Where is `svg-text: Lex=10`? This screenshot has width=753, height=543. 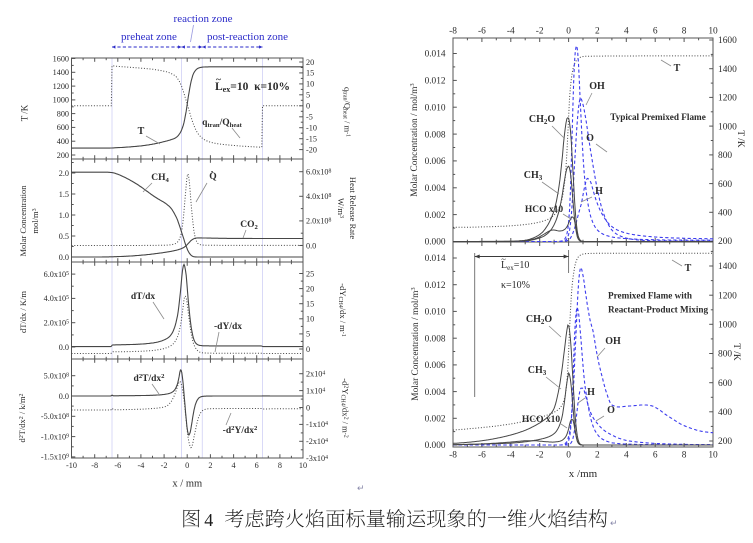 svg-text: Lex=10 is located at coordinates (515, 266).